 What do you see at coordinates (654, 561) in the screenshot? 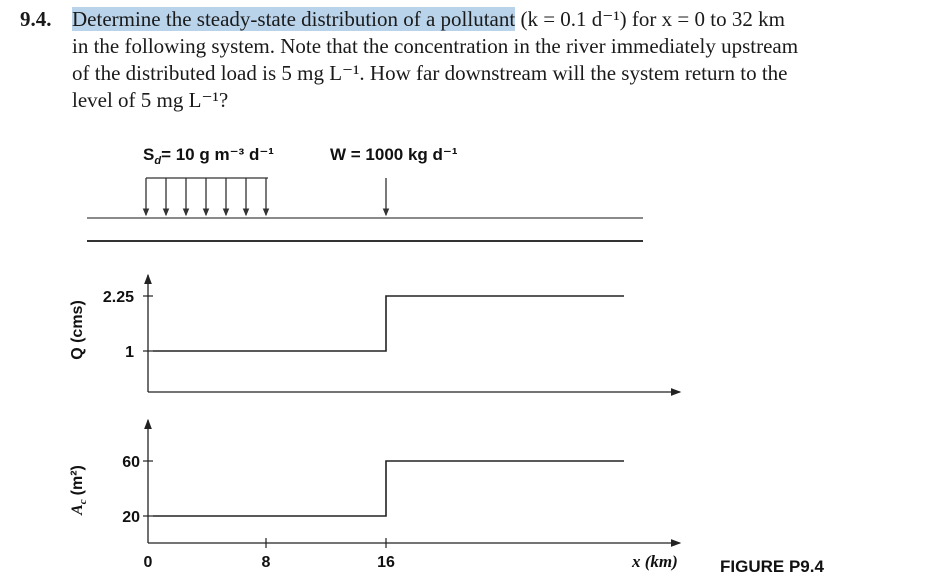
I see `x-axis-label: x (km)` at bounding box center [654, 561].